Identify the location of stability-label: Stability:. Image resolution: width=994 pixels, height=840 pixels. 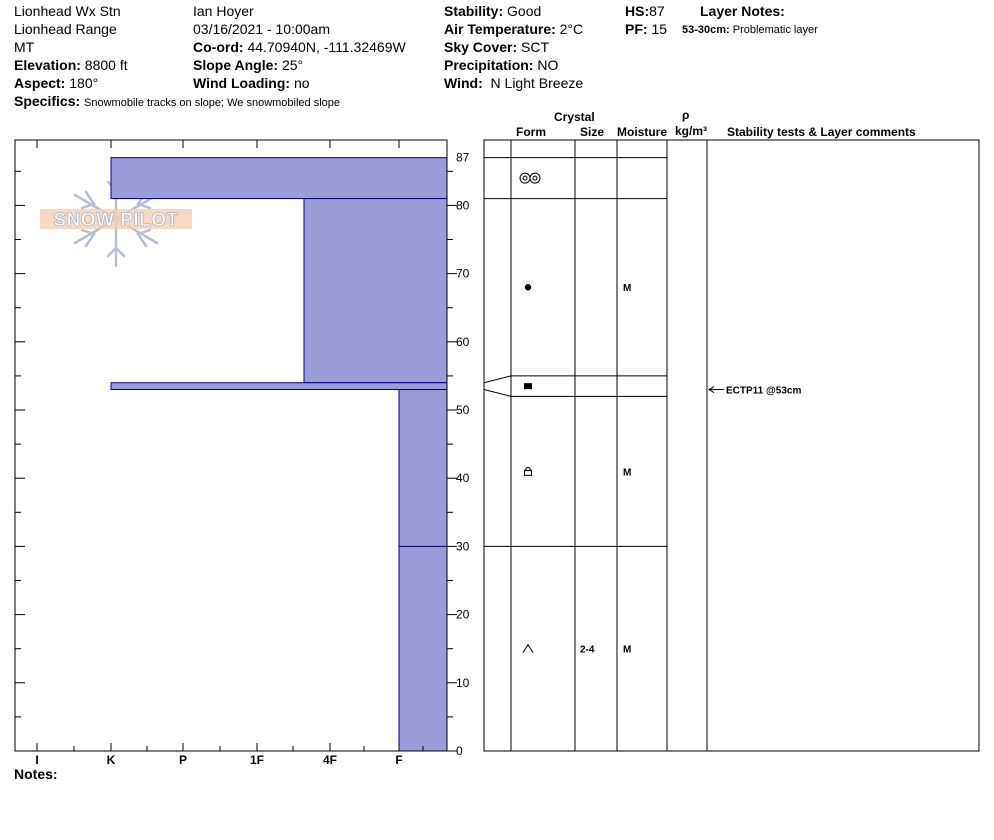
(474, 11).